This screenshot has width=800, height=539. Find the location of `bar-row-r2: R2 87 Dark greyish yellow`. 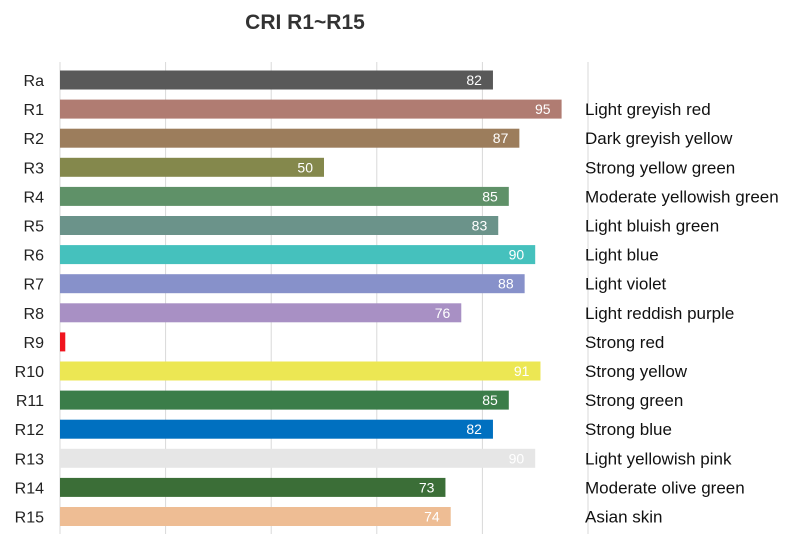

bar-row-r2: R2 87 Dark greyish yellow is located at coordinates (378, 138).